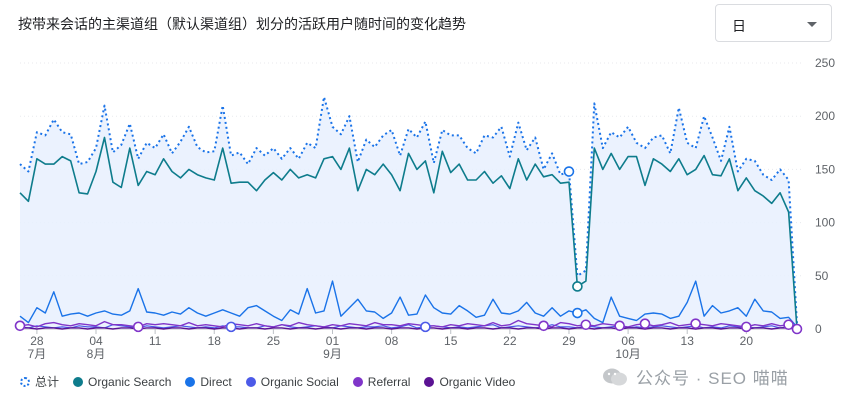 This screenshot has width=861, height=411. What do you see at coordinates (332, 354) in the screenshot?
I see `x-tick-month-label: 9月` at bounding box center [332, 354].